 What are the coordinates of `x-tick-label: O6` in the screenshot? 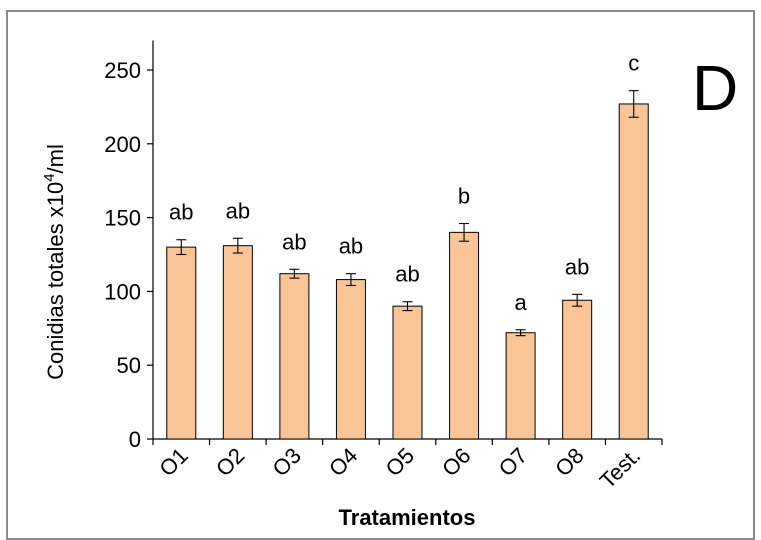 It's located at (456, 462).